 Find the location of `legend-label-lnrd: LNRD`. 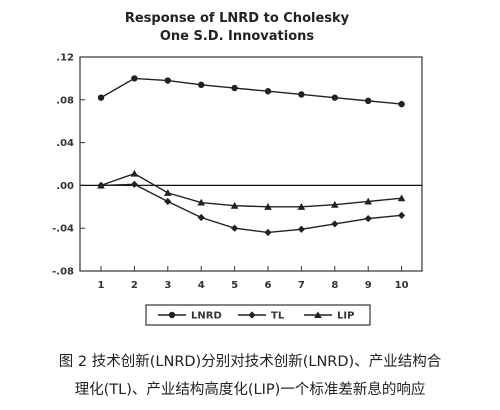

legend-label-lnrd: LNRD is located at coordinates (206, 316).